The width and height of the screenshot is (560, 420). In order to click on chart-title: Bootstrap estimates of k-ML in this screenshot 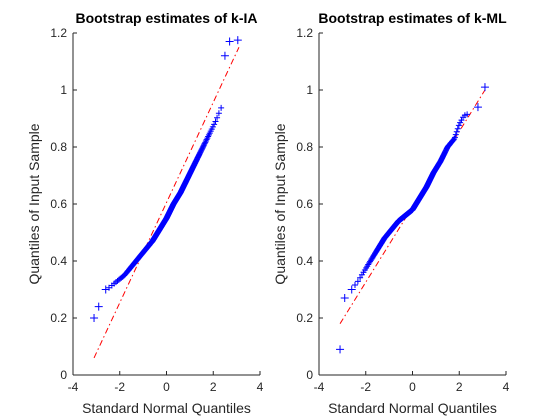, I will do `click(412, 18)`.